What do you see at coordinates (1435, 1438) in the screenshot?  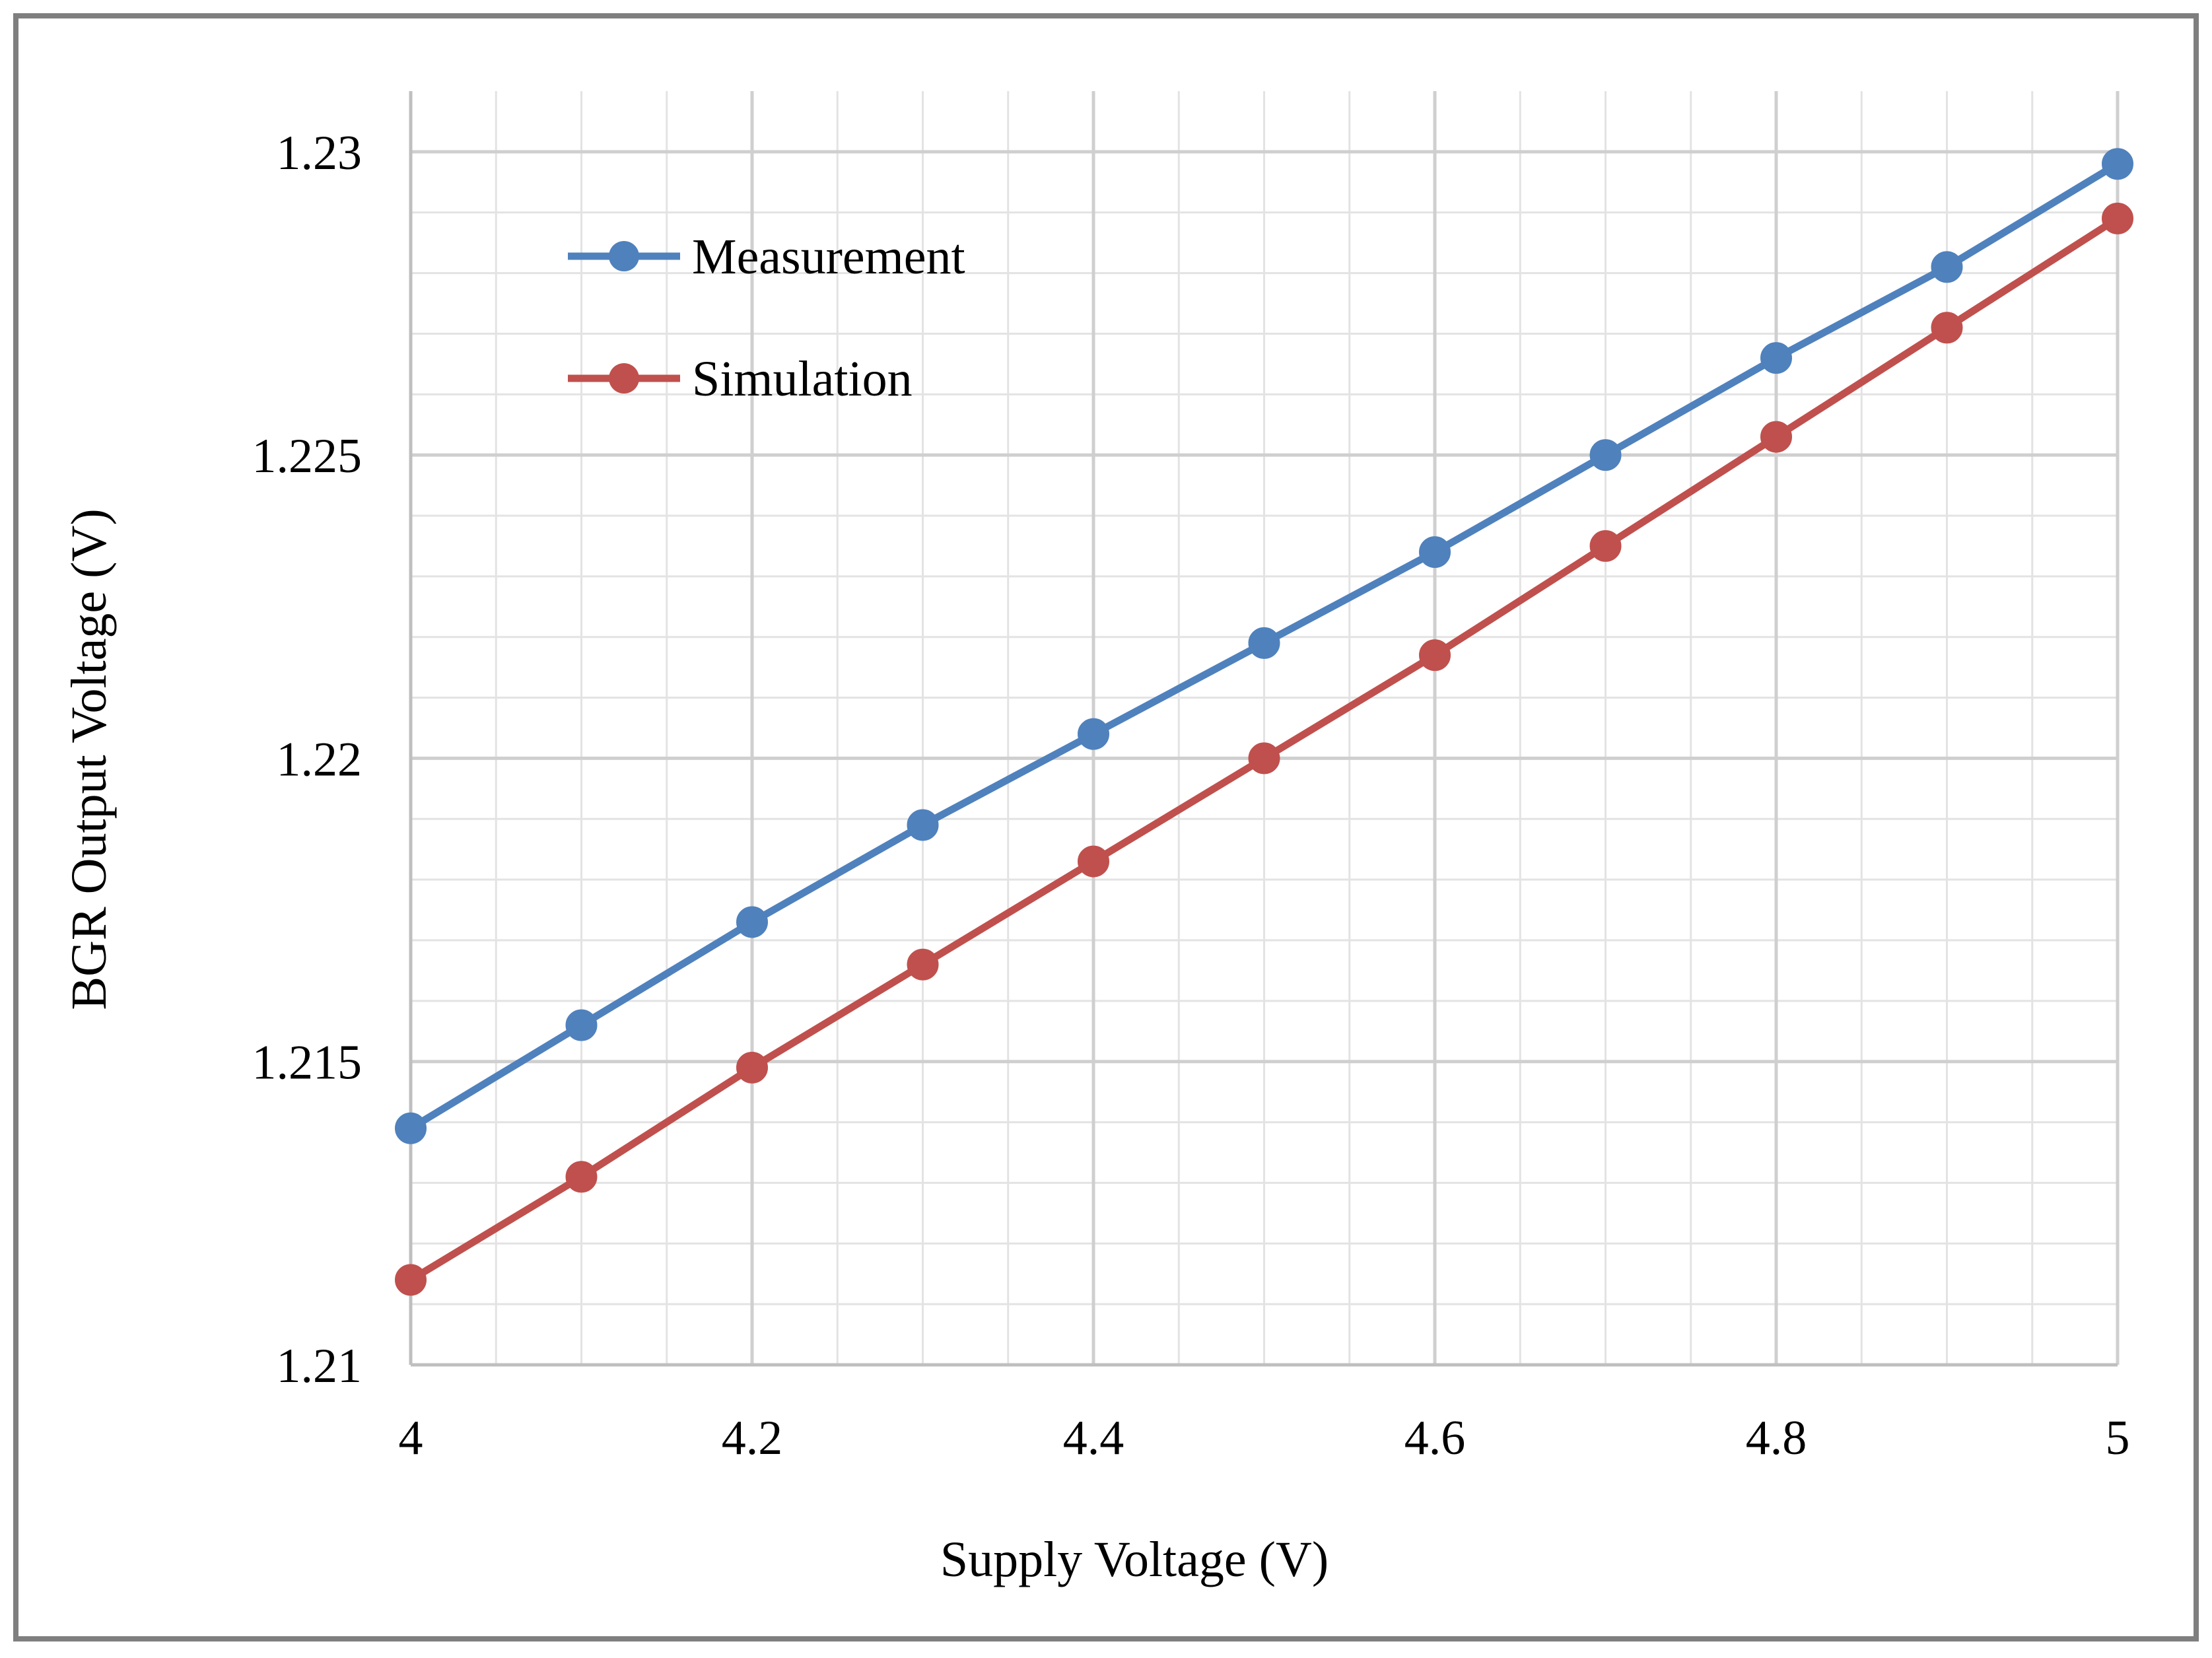 I see `x-tick-label: 4.6` at bounding box center [1435, 1438].